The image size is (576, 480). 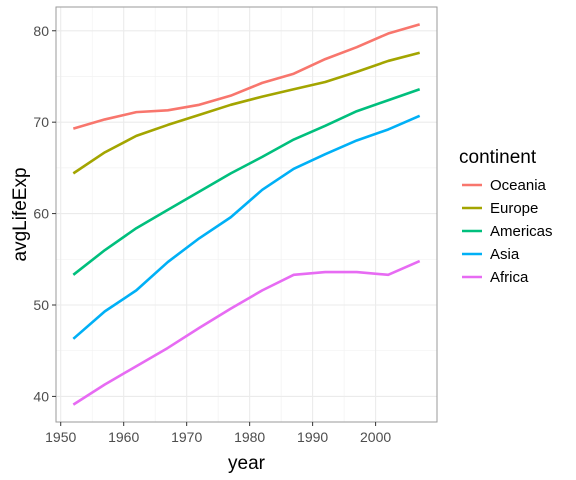 What do you see at coordinates (41, 396) in the screenshot?
I see `y-tick-label: 40` at bounding box center [41, 396].